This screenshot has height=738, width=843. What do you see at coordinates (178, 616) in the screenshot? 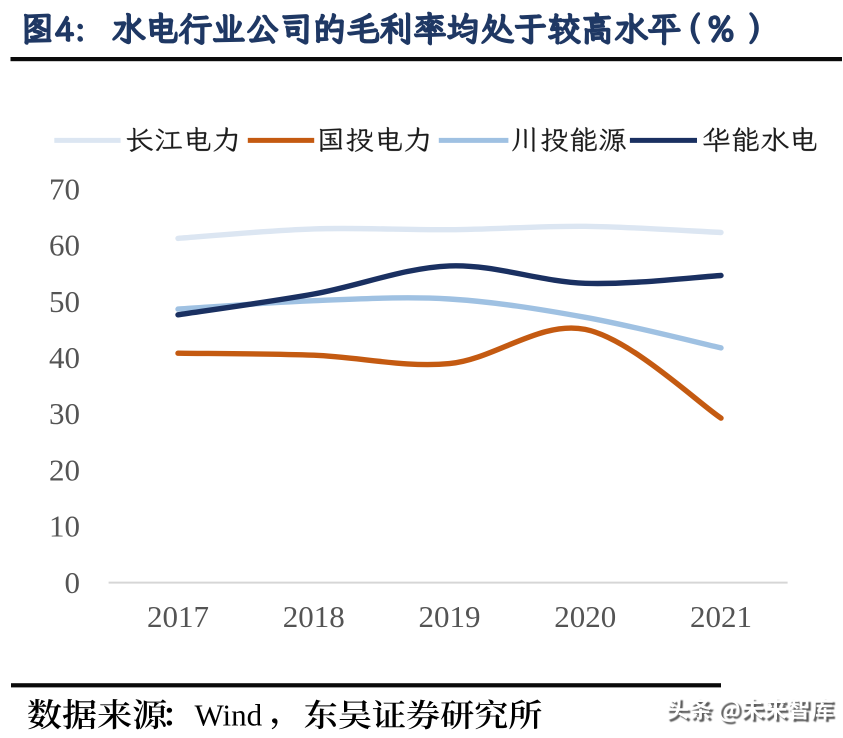
I see `svg-text: 2017` at bounding box center [178, 616].